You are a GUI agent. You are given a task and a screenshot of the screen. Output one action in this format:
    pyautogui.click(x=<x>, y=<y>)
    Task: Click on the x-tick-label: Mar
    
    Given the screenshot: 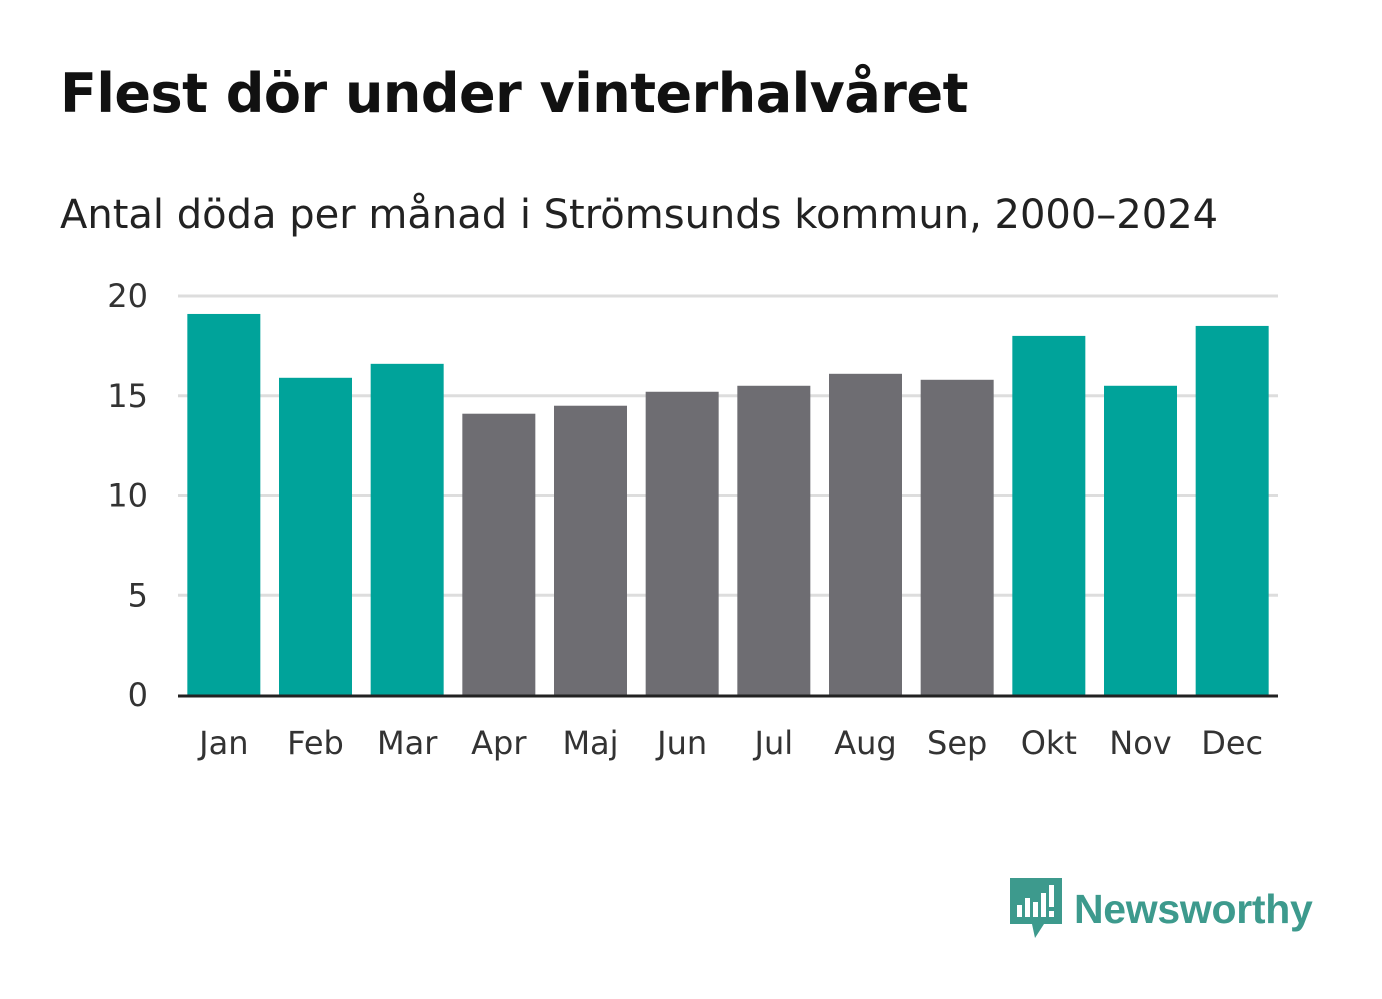 What is the action you would take?
    pyautogui.click(x=407, y=743)
    